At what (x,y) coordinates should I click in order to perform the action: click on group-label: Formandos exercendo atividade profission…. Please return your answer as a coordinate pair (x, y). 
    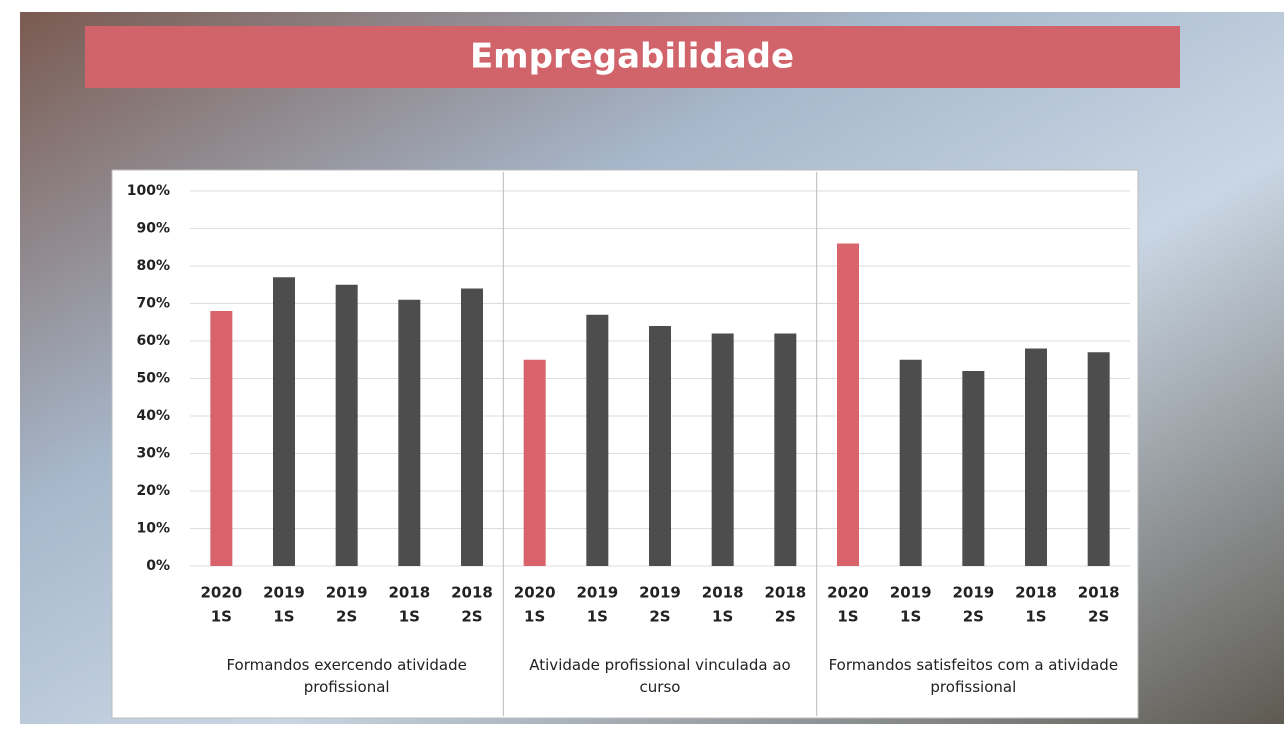
    Looking at the image, I should click on (346, 676).